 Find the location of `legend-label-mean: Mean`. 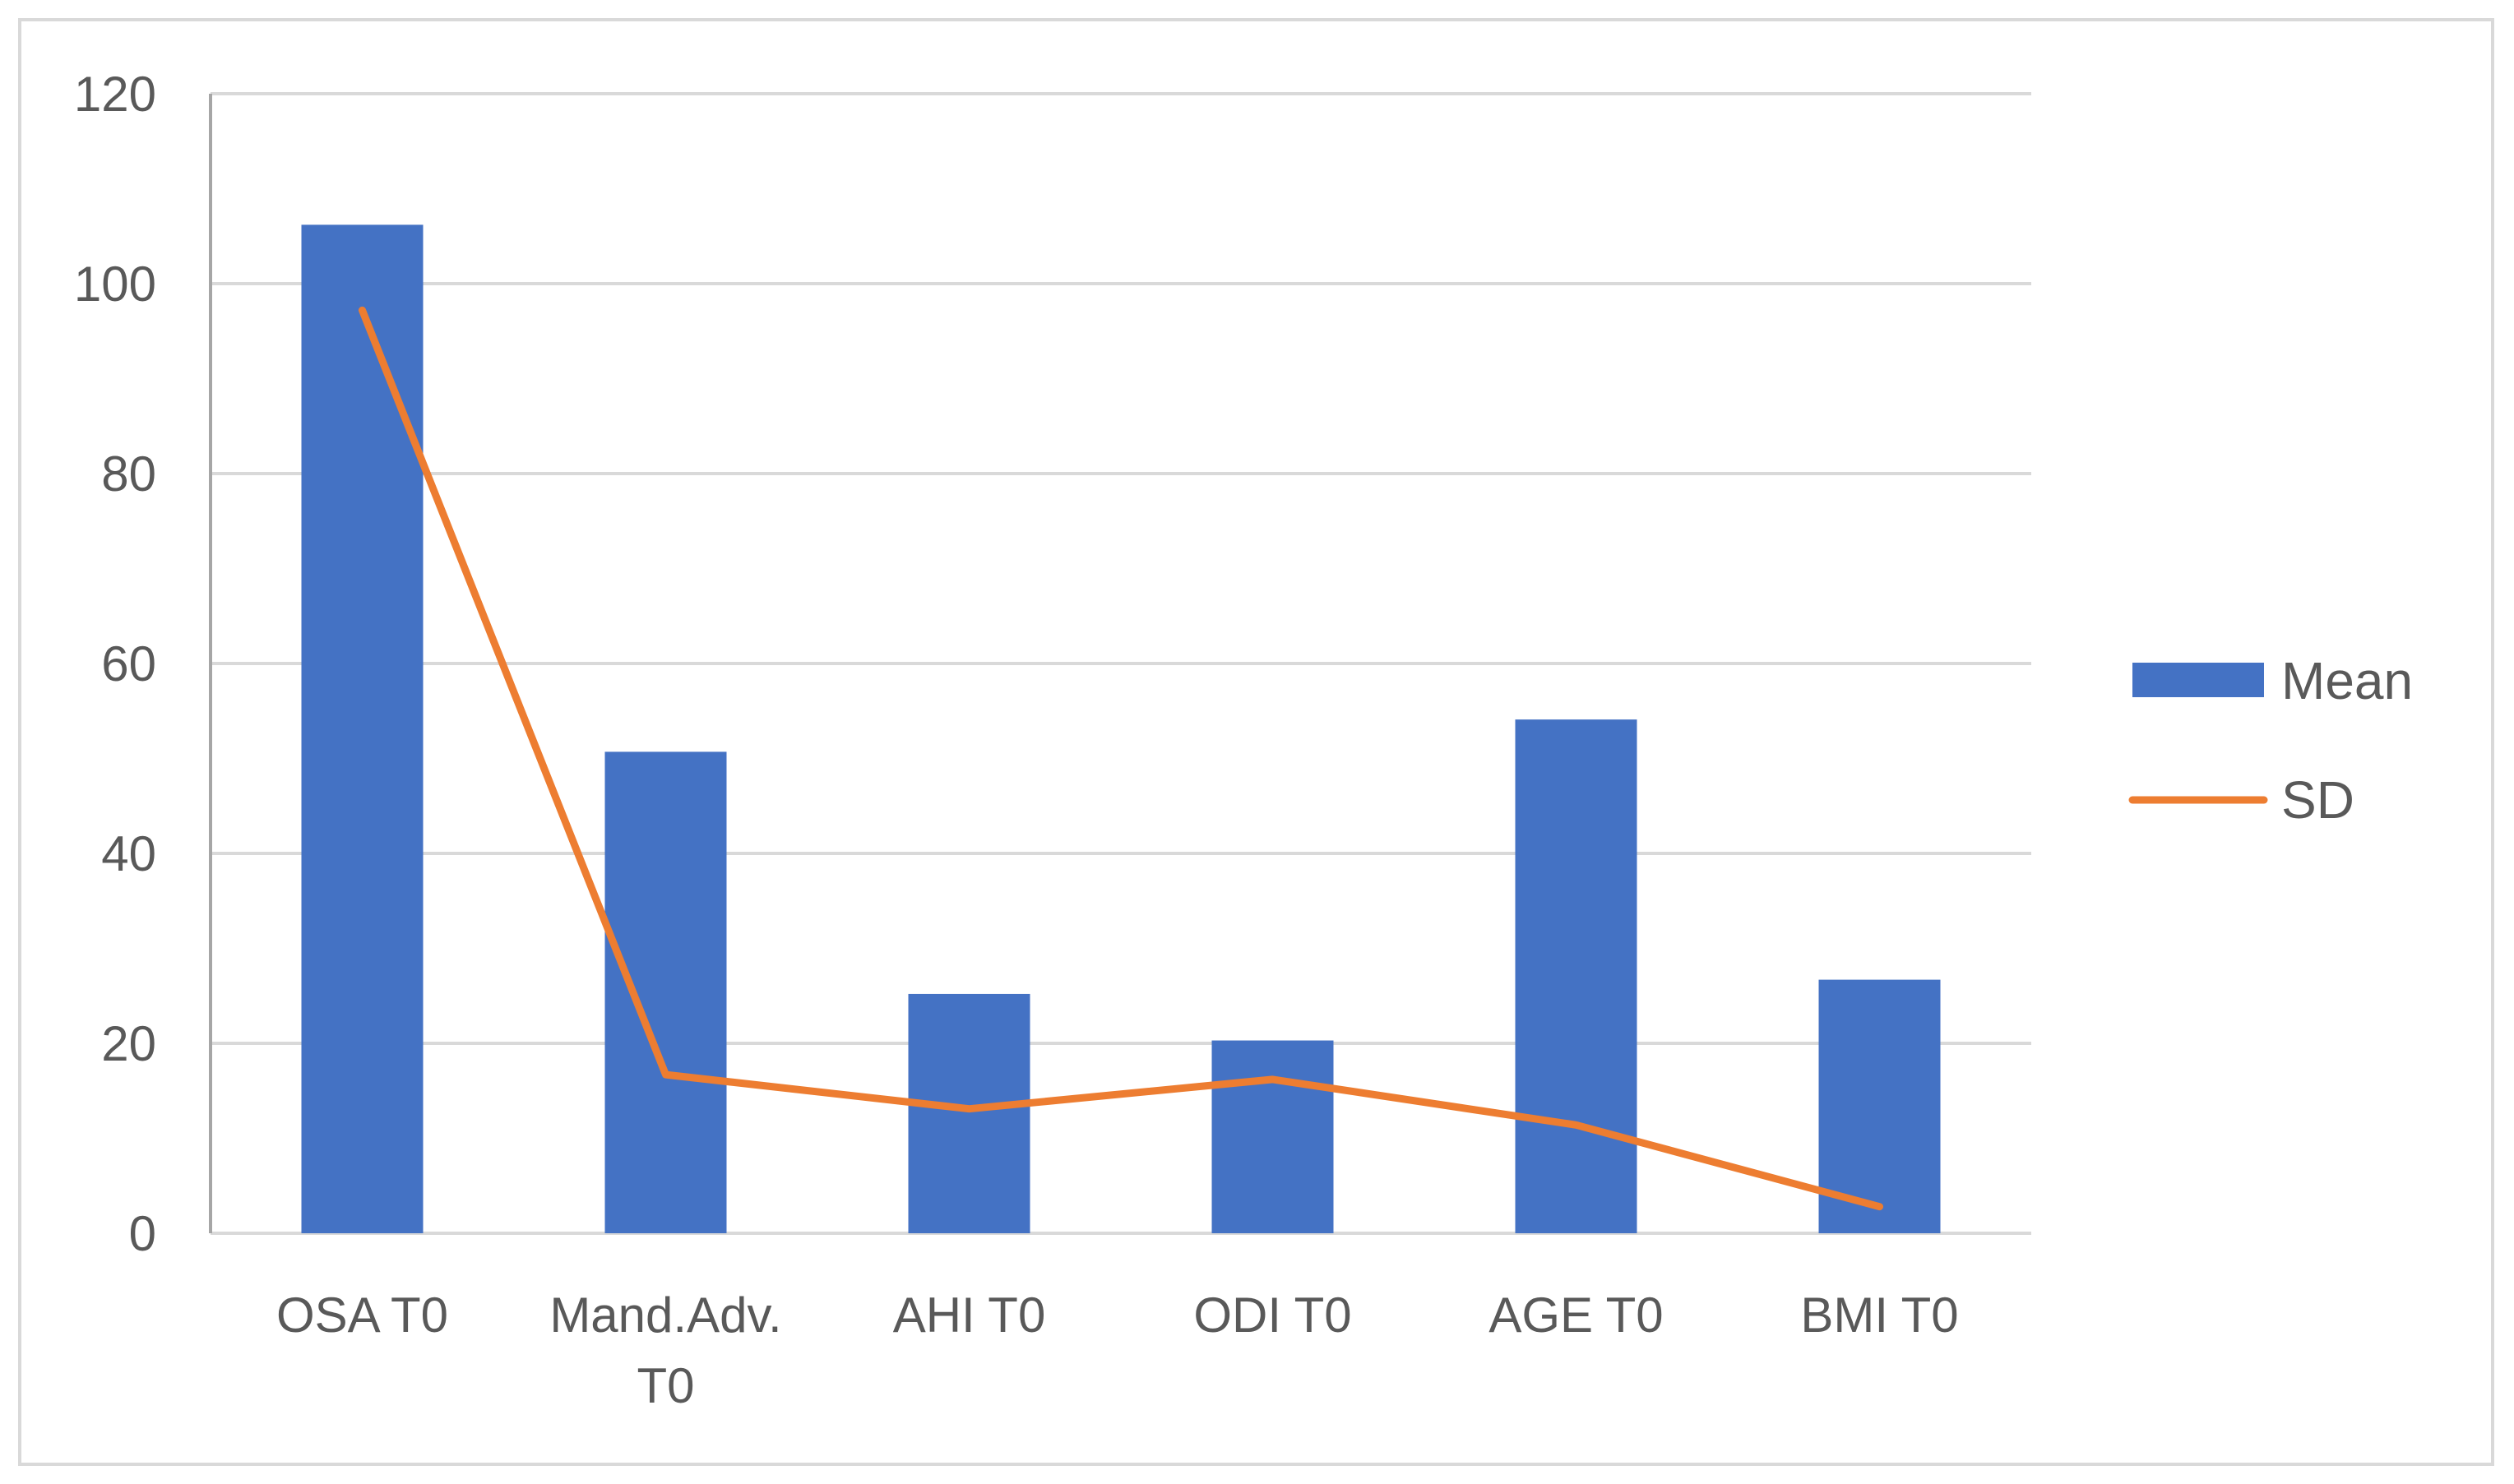

legend-label-mean: Mean is located at coordinates (2347, 680).